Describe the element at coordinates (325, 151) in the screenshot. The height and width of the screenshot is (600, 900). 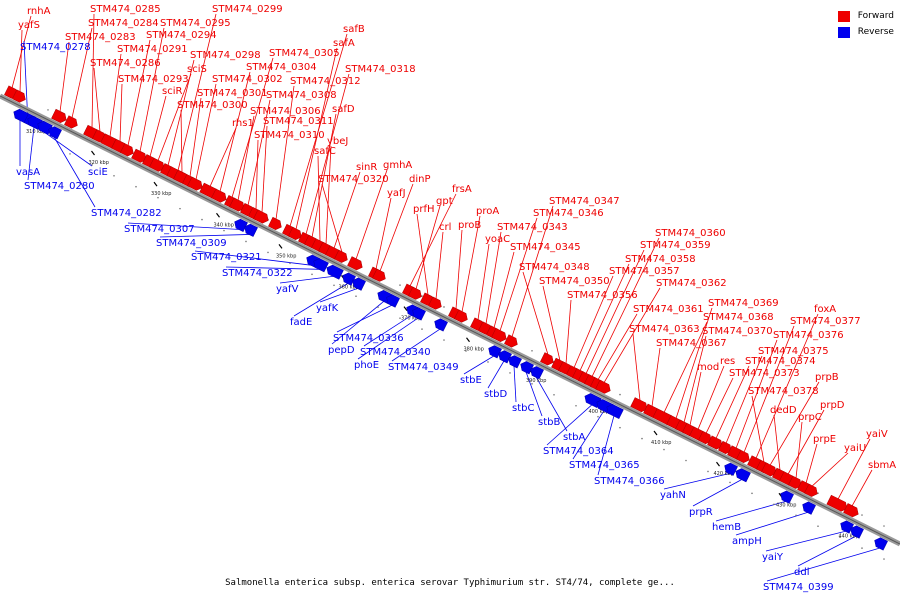
I see `gene-label-safc: safC` at that location.